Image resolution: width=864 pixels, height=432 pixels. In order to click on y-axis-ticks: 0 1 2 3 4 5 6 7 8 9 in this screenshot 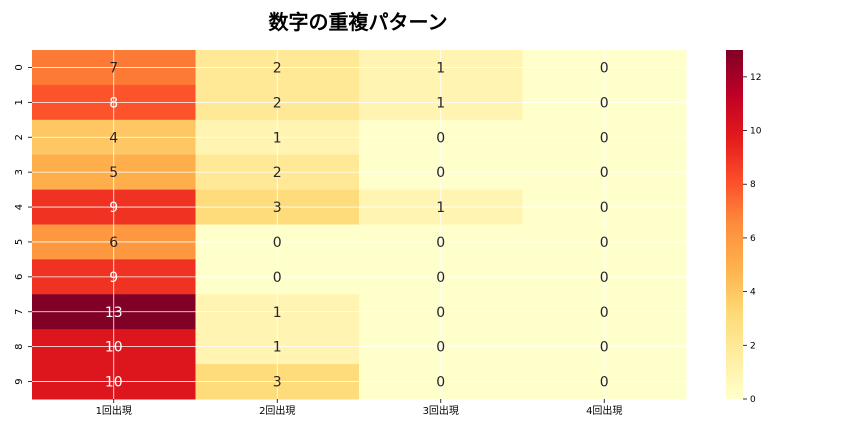, I will do `click(23, 224)`.